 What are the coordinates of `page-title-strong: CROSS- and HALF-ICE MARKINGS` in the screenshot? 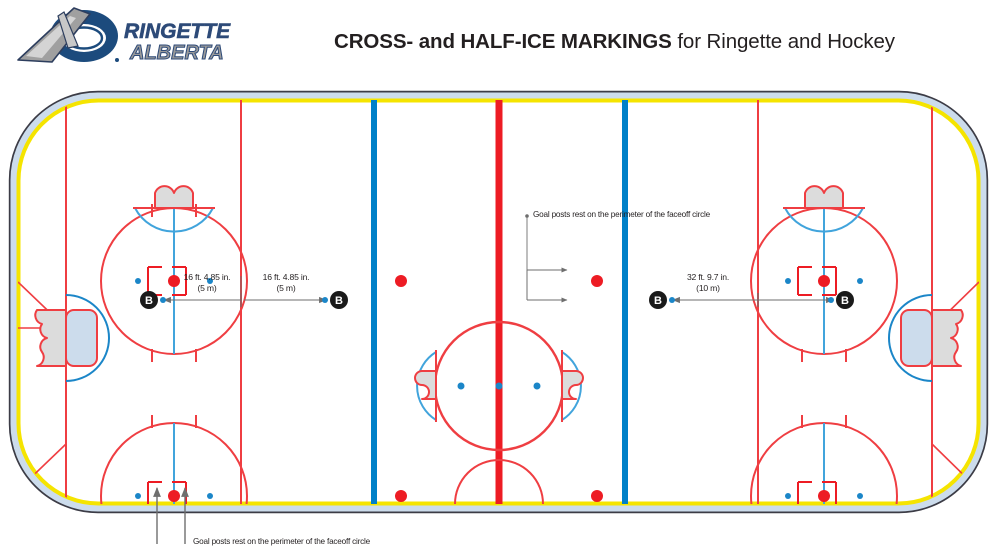 It's located at (503, 41).